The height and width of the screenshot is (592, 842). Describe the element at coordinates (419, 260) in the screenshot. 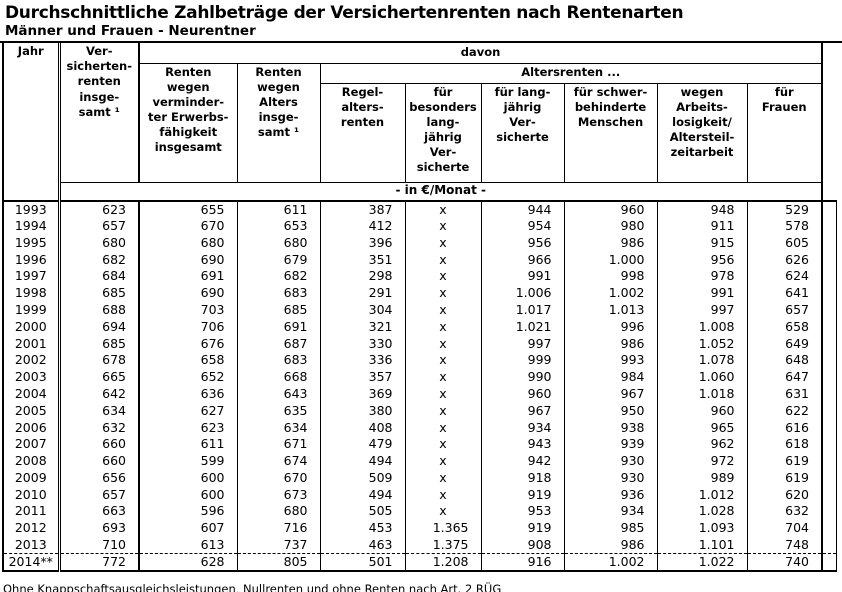

I see `table-row: 1996 682 690 679 351 x 966 1.000 956 626` at that location.